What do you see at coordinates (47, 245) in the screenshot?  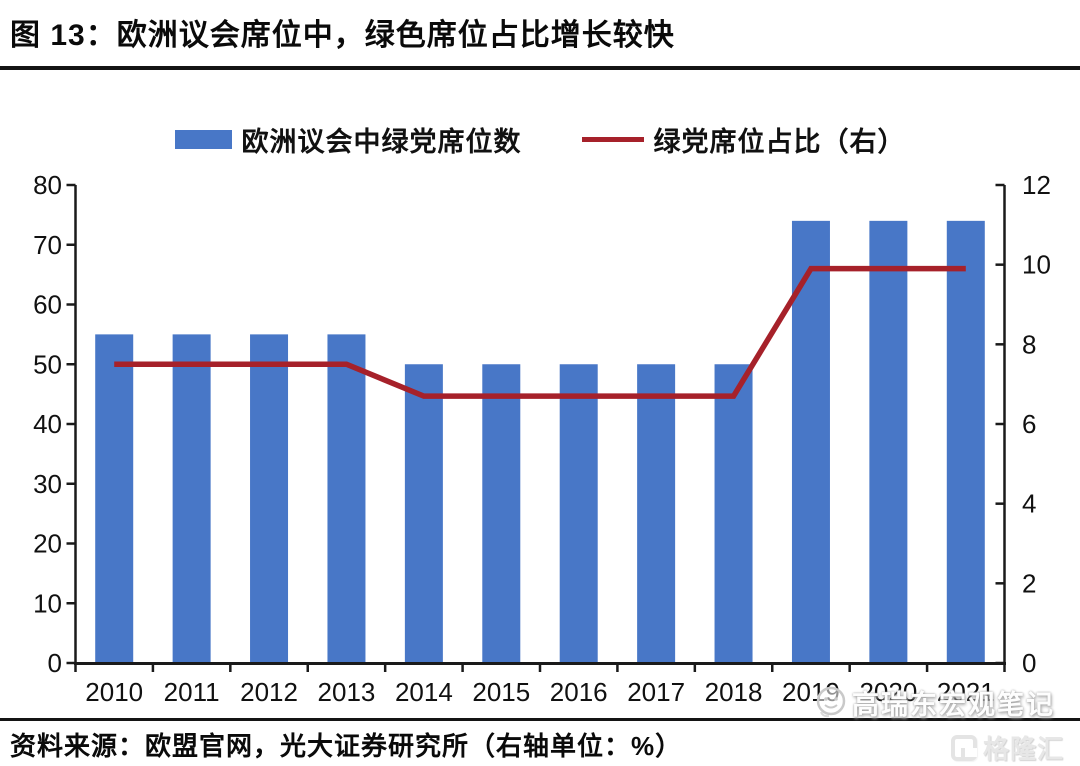 I see `left-axis-label: 70` at bounding box center [47, 245].